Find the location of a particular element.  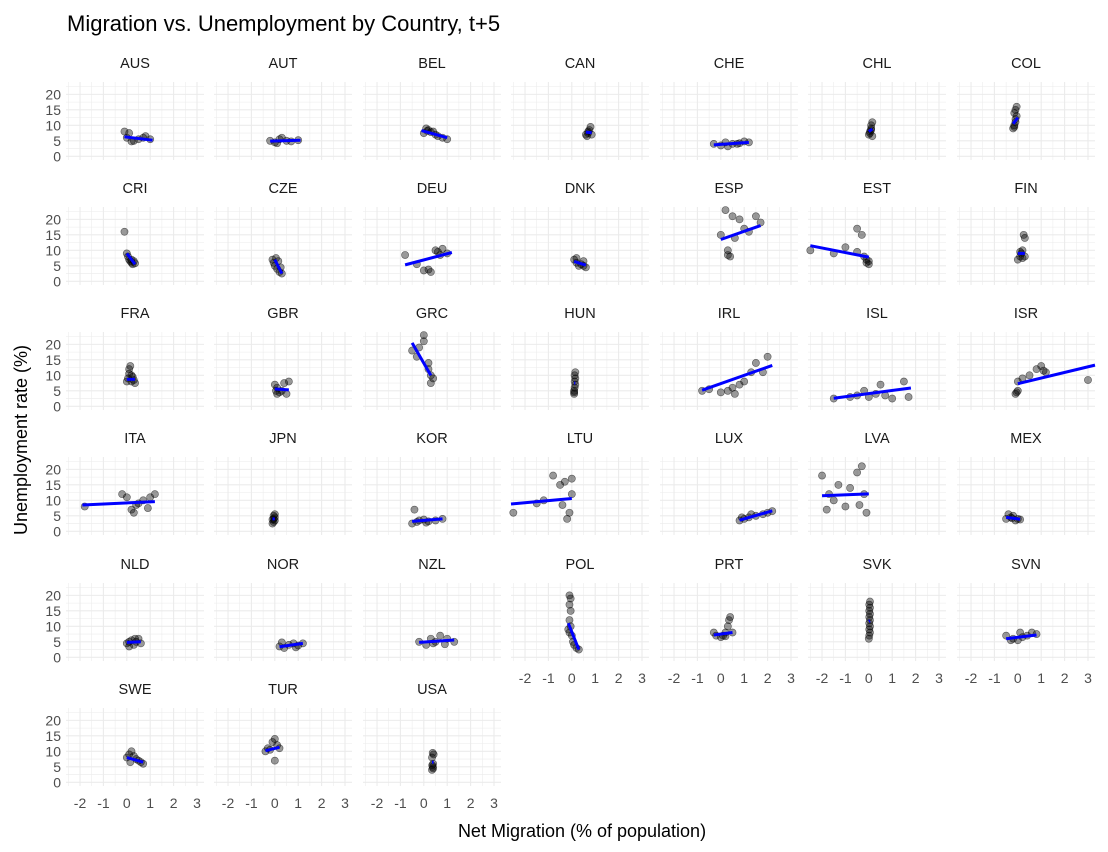

panel-label-nor: NOR is located at coordinates (283, 565).